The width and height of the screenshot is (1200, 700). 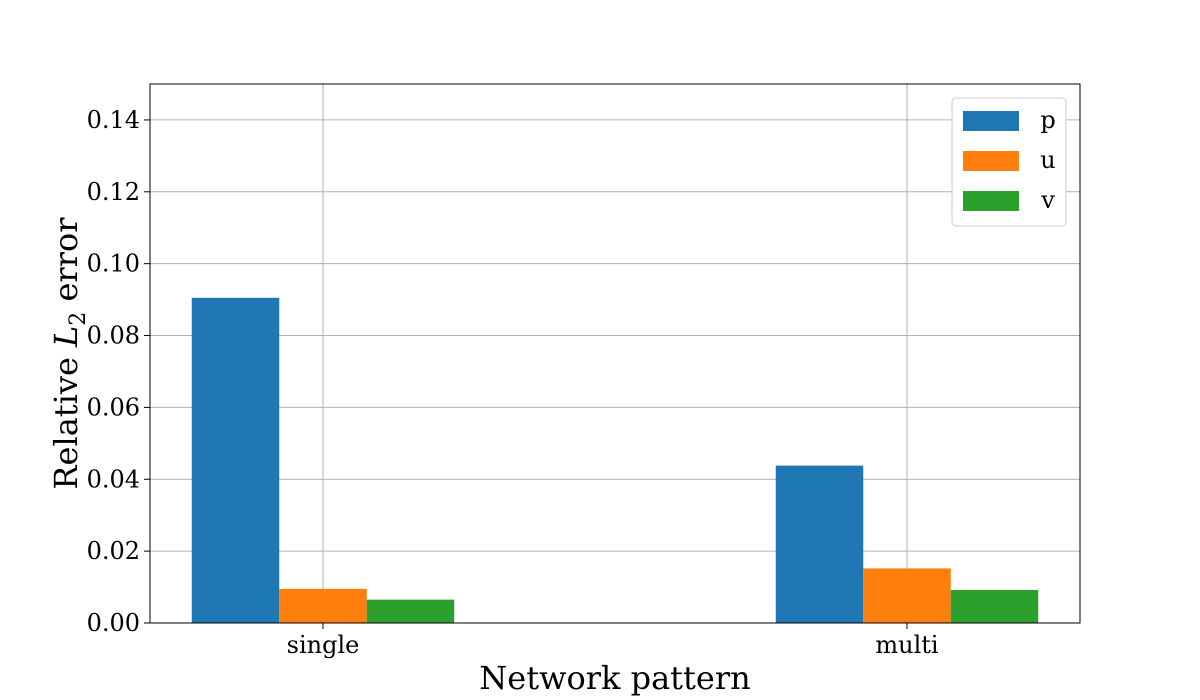 I want to click on y-axis-label-subscript: 2, so click(x=78, y=319).